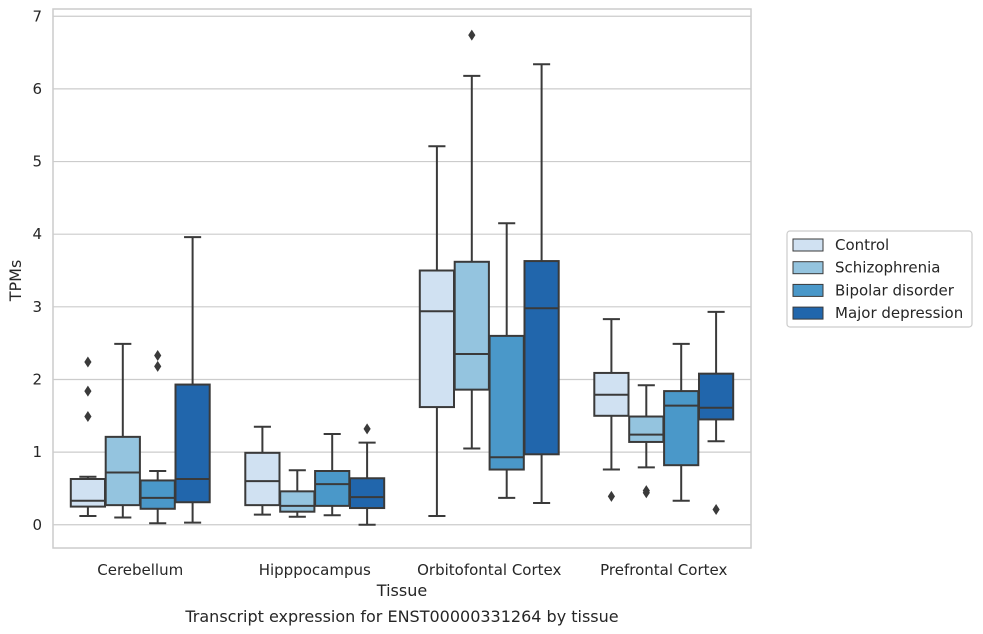 Image resolution: width=983 pixels, height=634 pixels. What do you see at coordinates (140, 570) in the screenshot?
I see `x-tick-label: Cerebellum` at bounding box center [140, 570].